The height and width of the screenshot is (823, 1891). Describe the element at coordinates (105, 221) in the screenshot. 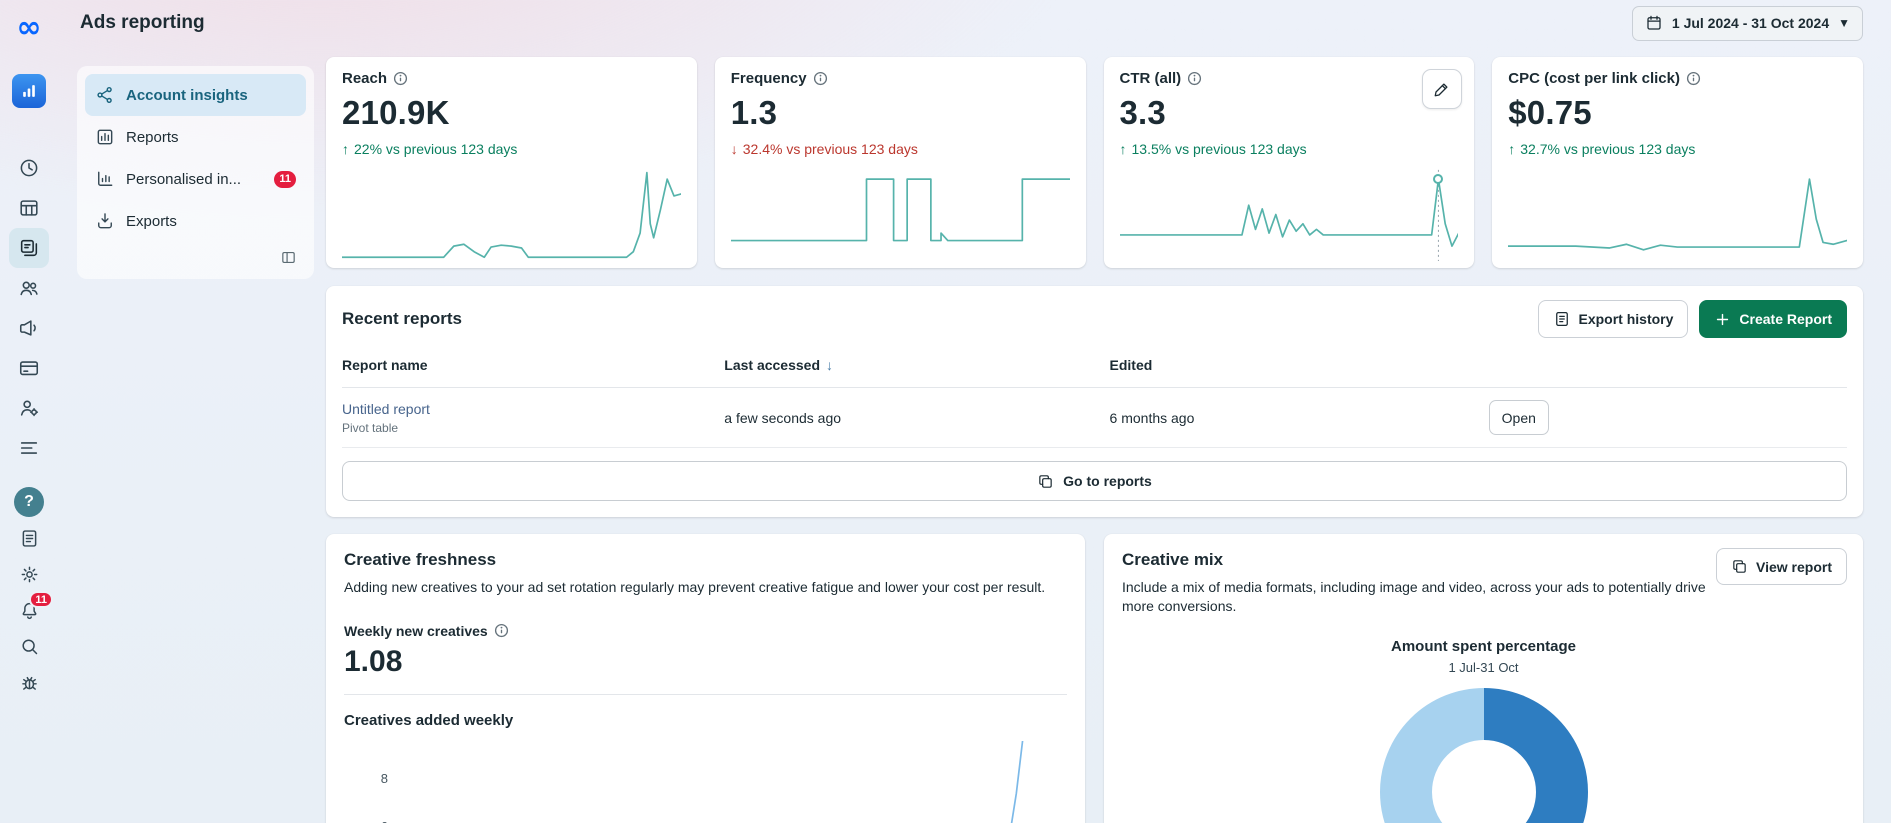

I see `exports-icon` at that location.